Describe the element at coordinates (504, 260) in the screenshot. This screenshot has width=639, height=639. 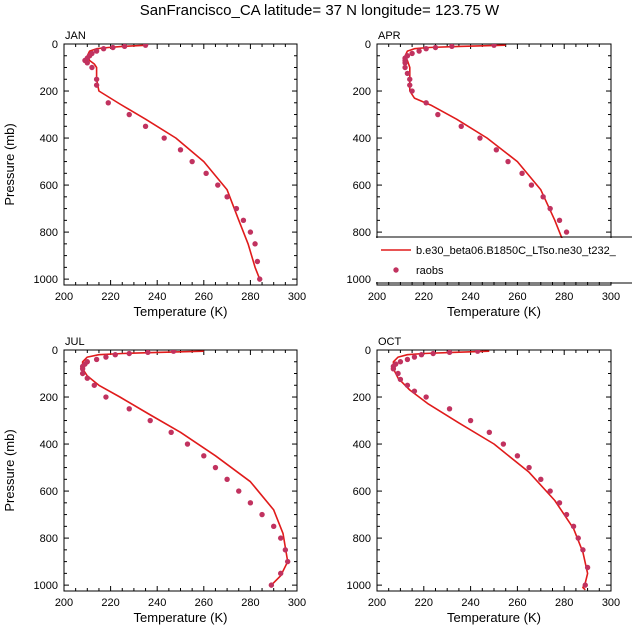
I see `legend-background` at that location.